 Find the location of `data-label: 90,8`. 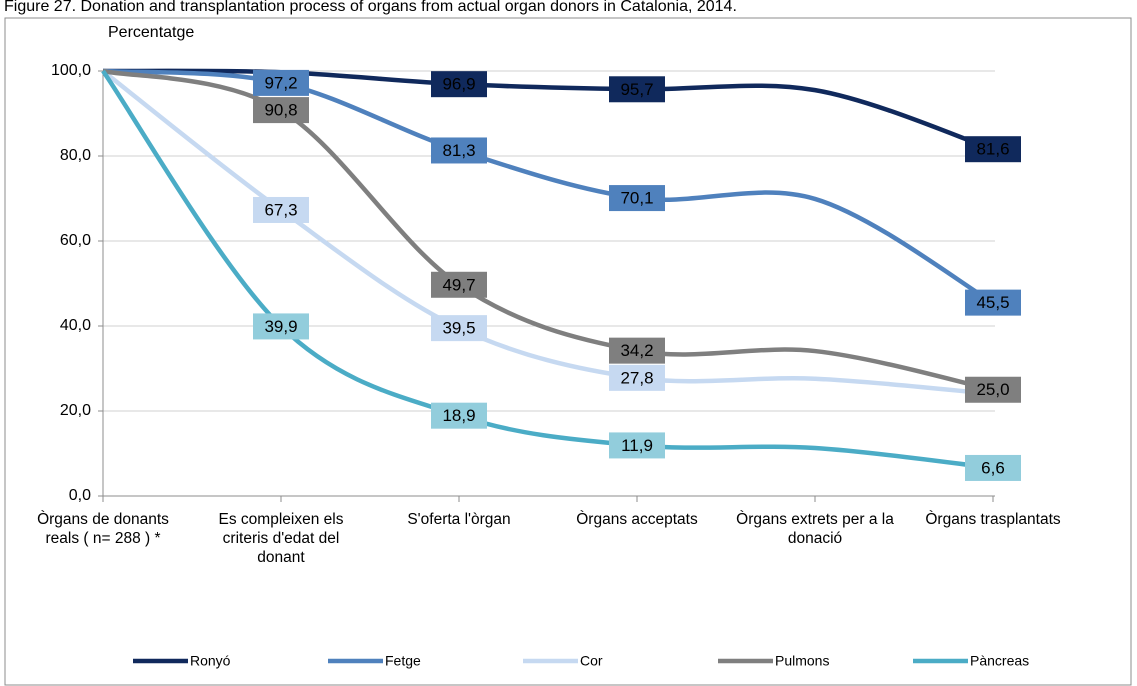

data-label: 90,8 is located at coordinates (280, 110).